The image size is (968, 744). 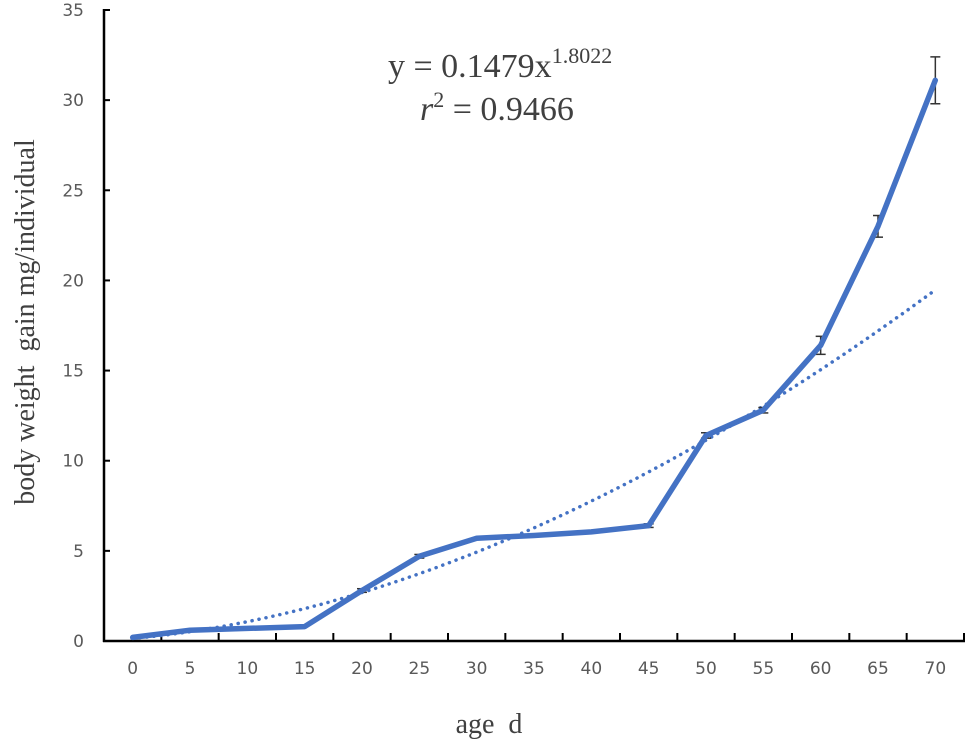 What do you see at coordinates (592, 669) in the screenshot?
I see `x-tick-label: 40` at bounding box center [592, 669].